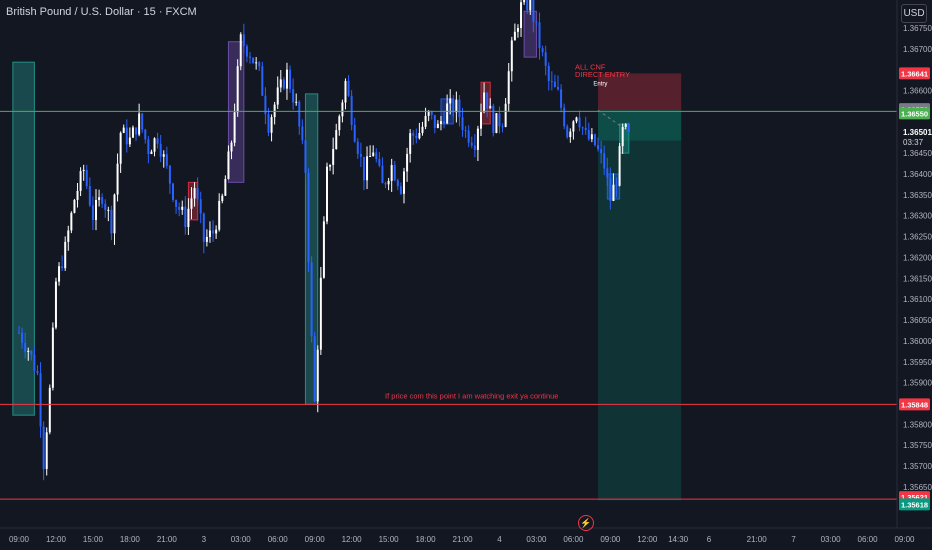 The image size is (932, 550). I want to click on price-label: 1.35618, so click(914, 504).